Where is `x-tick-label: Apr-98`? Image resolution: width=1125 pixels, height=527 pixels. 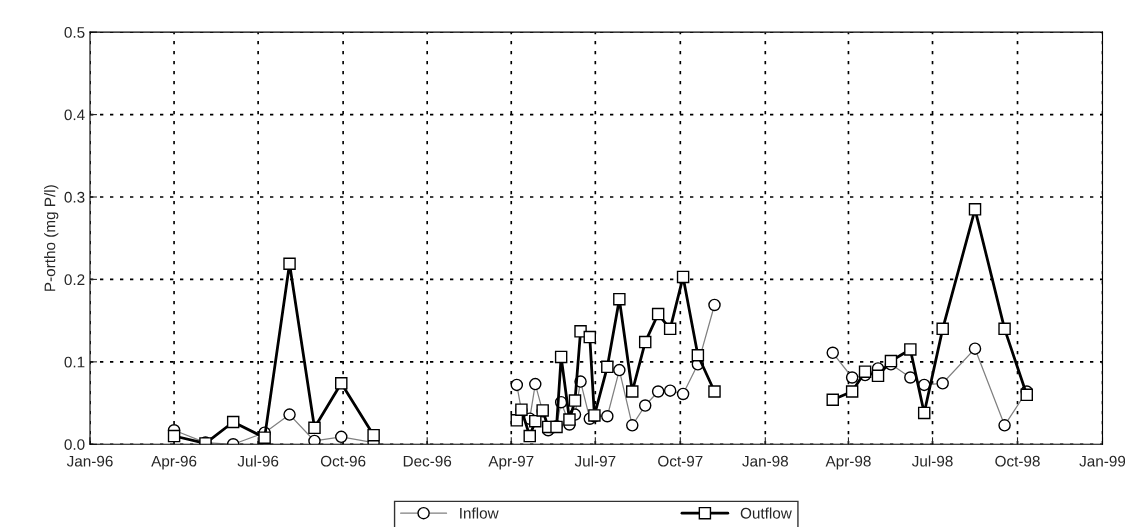
x-tick-label: Apr-98 is located at coordinates (848, 462).